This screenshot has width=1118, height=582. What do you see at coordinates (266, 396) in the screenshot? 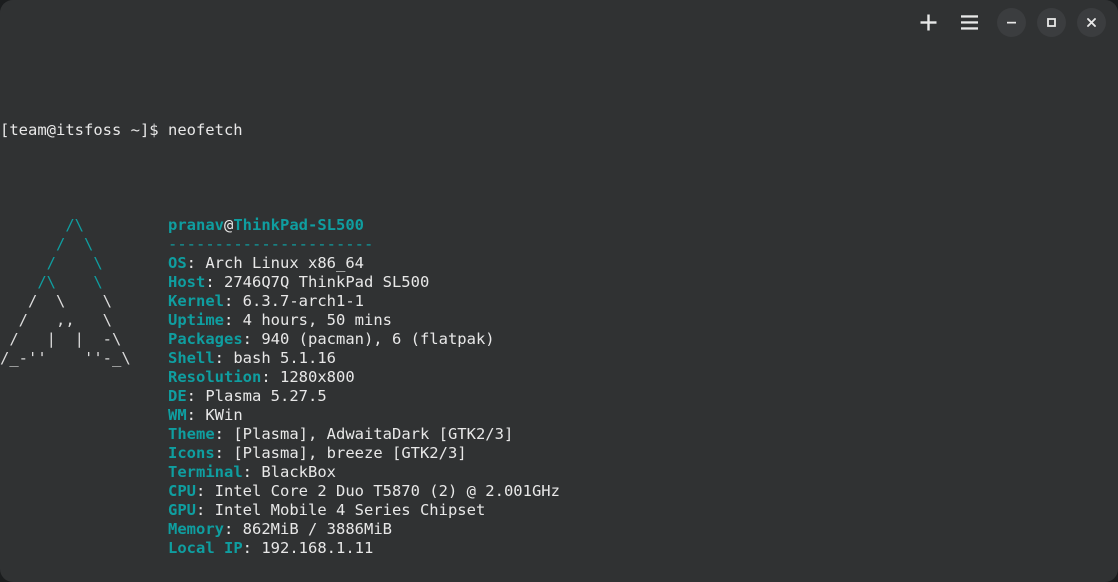
I see `neofetch-entry-value: Plasma 5.27.5` at bounding box center [266, 396].